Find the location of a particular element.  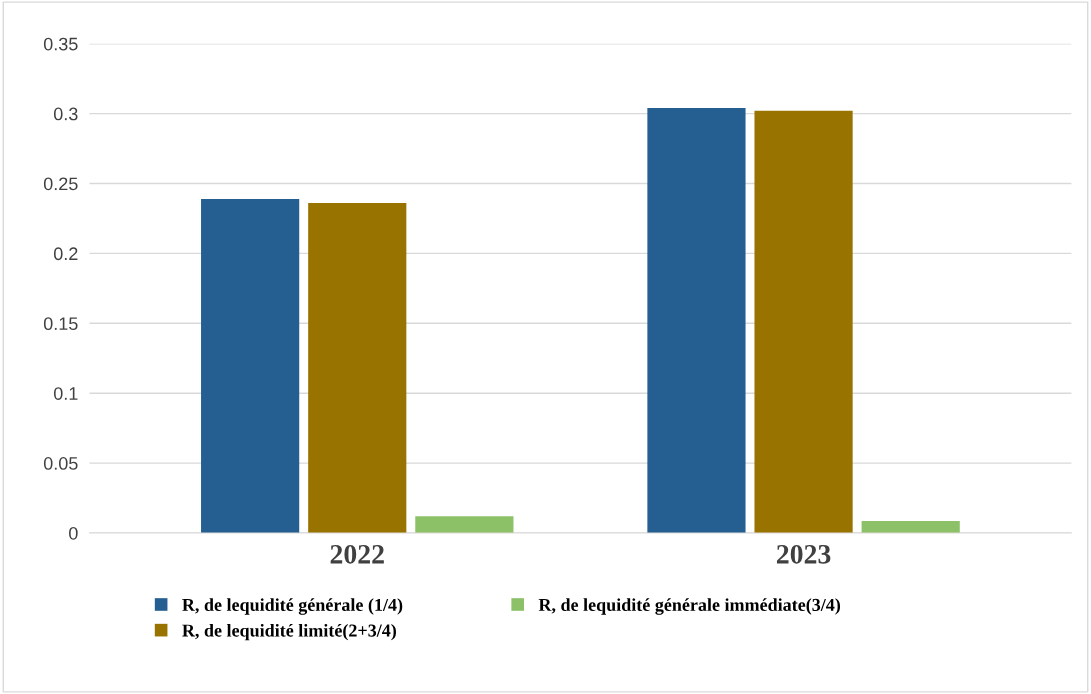

legend-label: R, de lequidité générale immédiate(3/4) is located at coordinates (689, 606).